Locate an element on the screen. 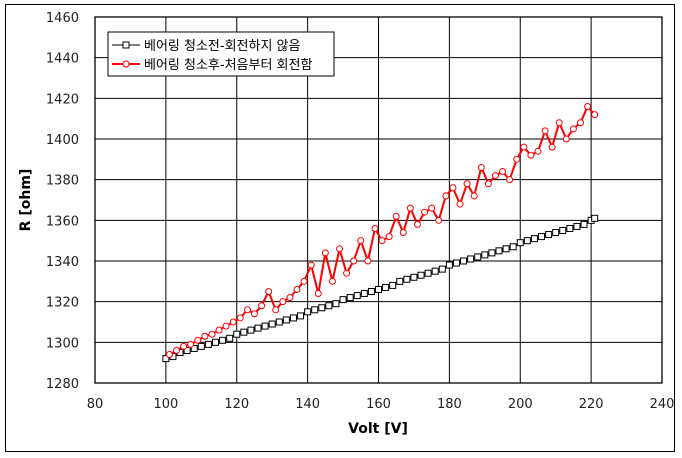 Image resolution: width=682 pixels, height=458 pixels. y-tick-label: 1280 is located at coordinates (62, 384).